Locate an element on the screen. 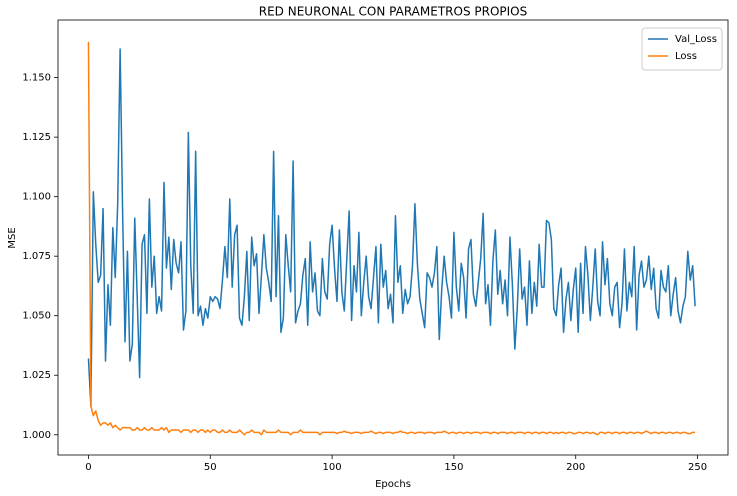 The image size is (737, 496). y-tick-label: 1.025 is located at coordinates (36, 375).